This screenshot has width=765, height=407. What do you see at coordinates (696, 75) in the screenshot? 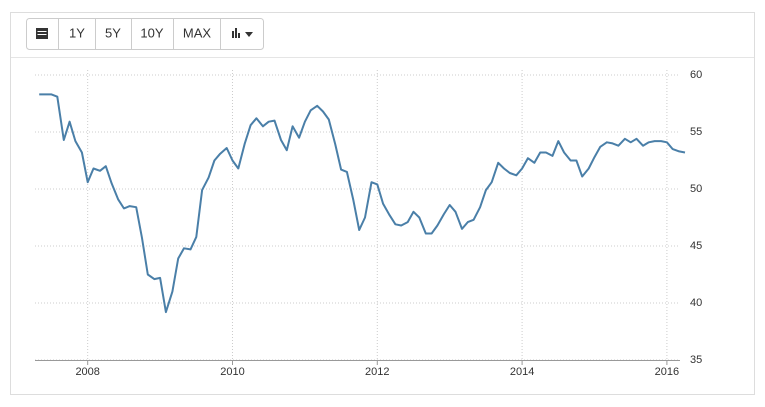
I see `y-tick-label: 60` at bounding box center [696, 75].